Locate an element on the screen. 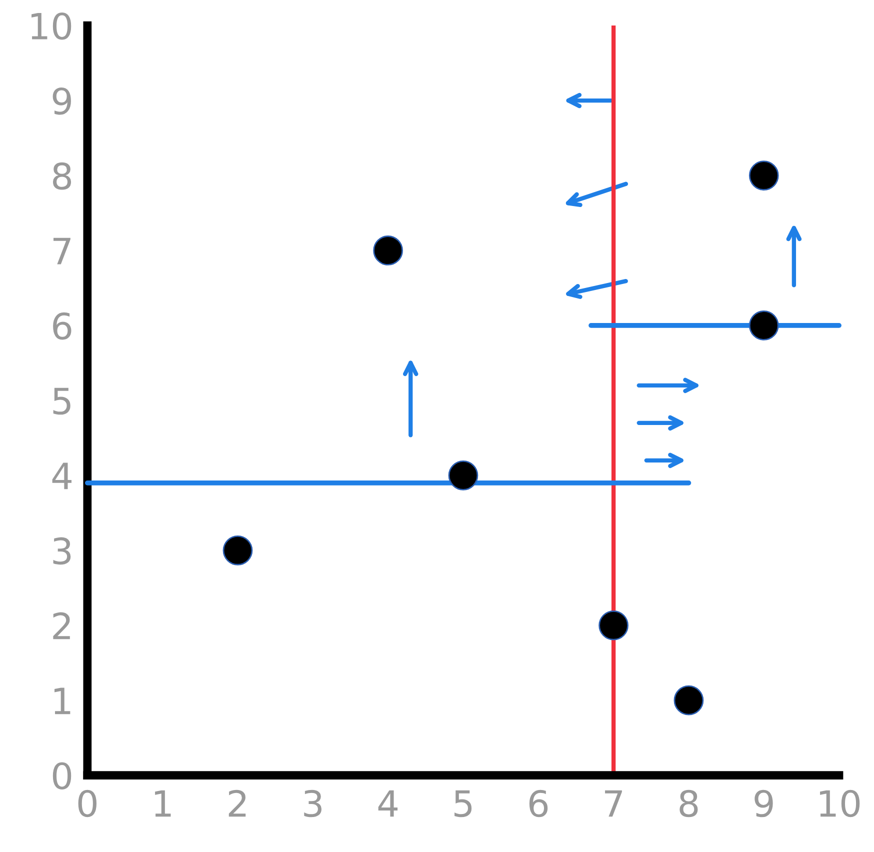 The image size is (874, 852). y-tick-label: 8 is located at coordinates (62, 176).